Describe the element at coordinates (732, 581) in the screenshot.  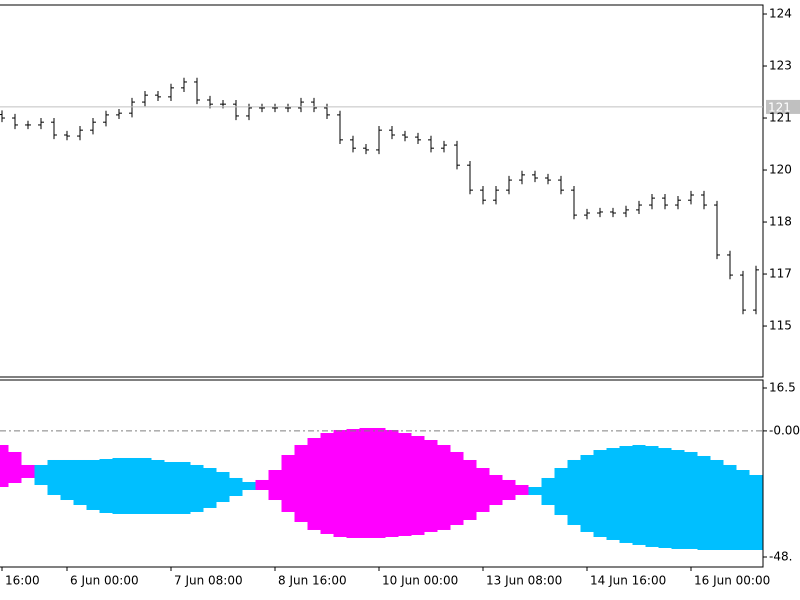
I see `x-tick-label: 16 Jun 00:00` at that location.